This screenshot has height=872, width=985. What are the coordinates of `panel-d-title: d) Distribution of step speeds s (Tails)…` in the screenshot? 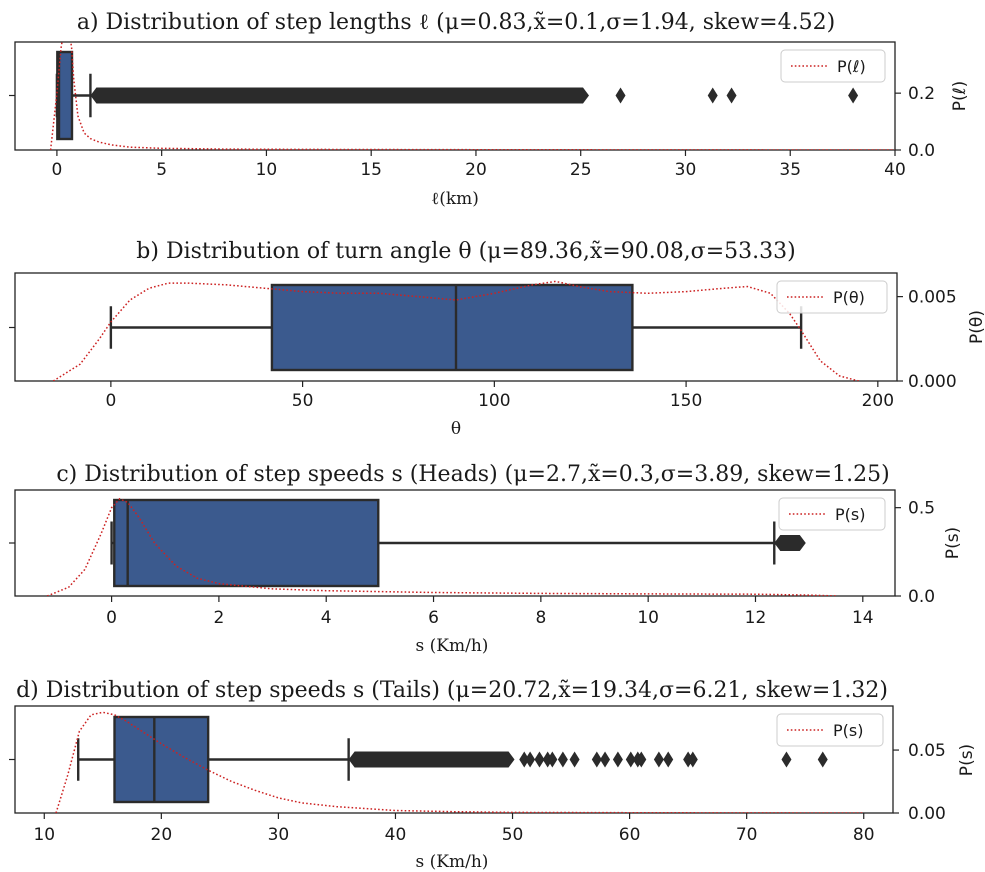 It's located at (452, 690).